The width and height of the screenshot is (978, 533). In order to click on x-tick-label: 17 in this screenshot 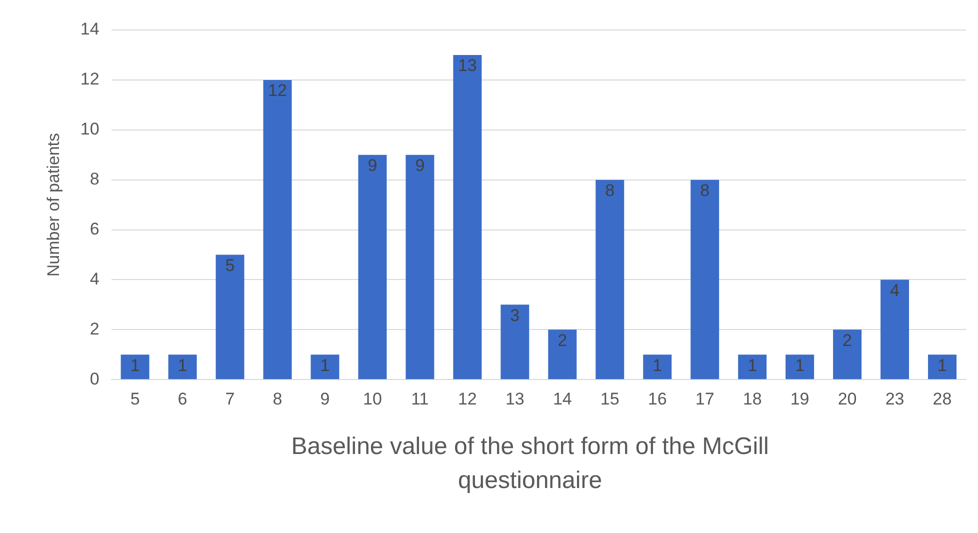, I will do `click(704, 398)`.